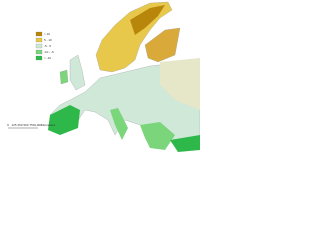  Describe the element at coordinates (8, 125) in the screenshot. I see `scale-tick-label: 0` at that location.